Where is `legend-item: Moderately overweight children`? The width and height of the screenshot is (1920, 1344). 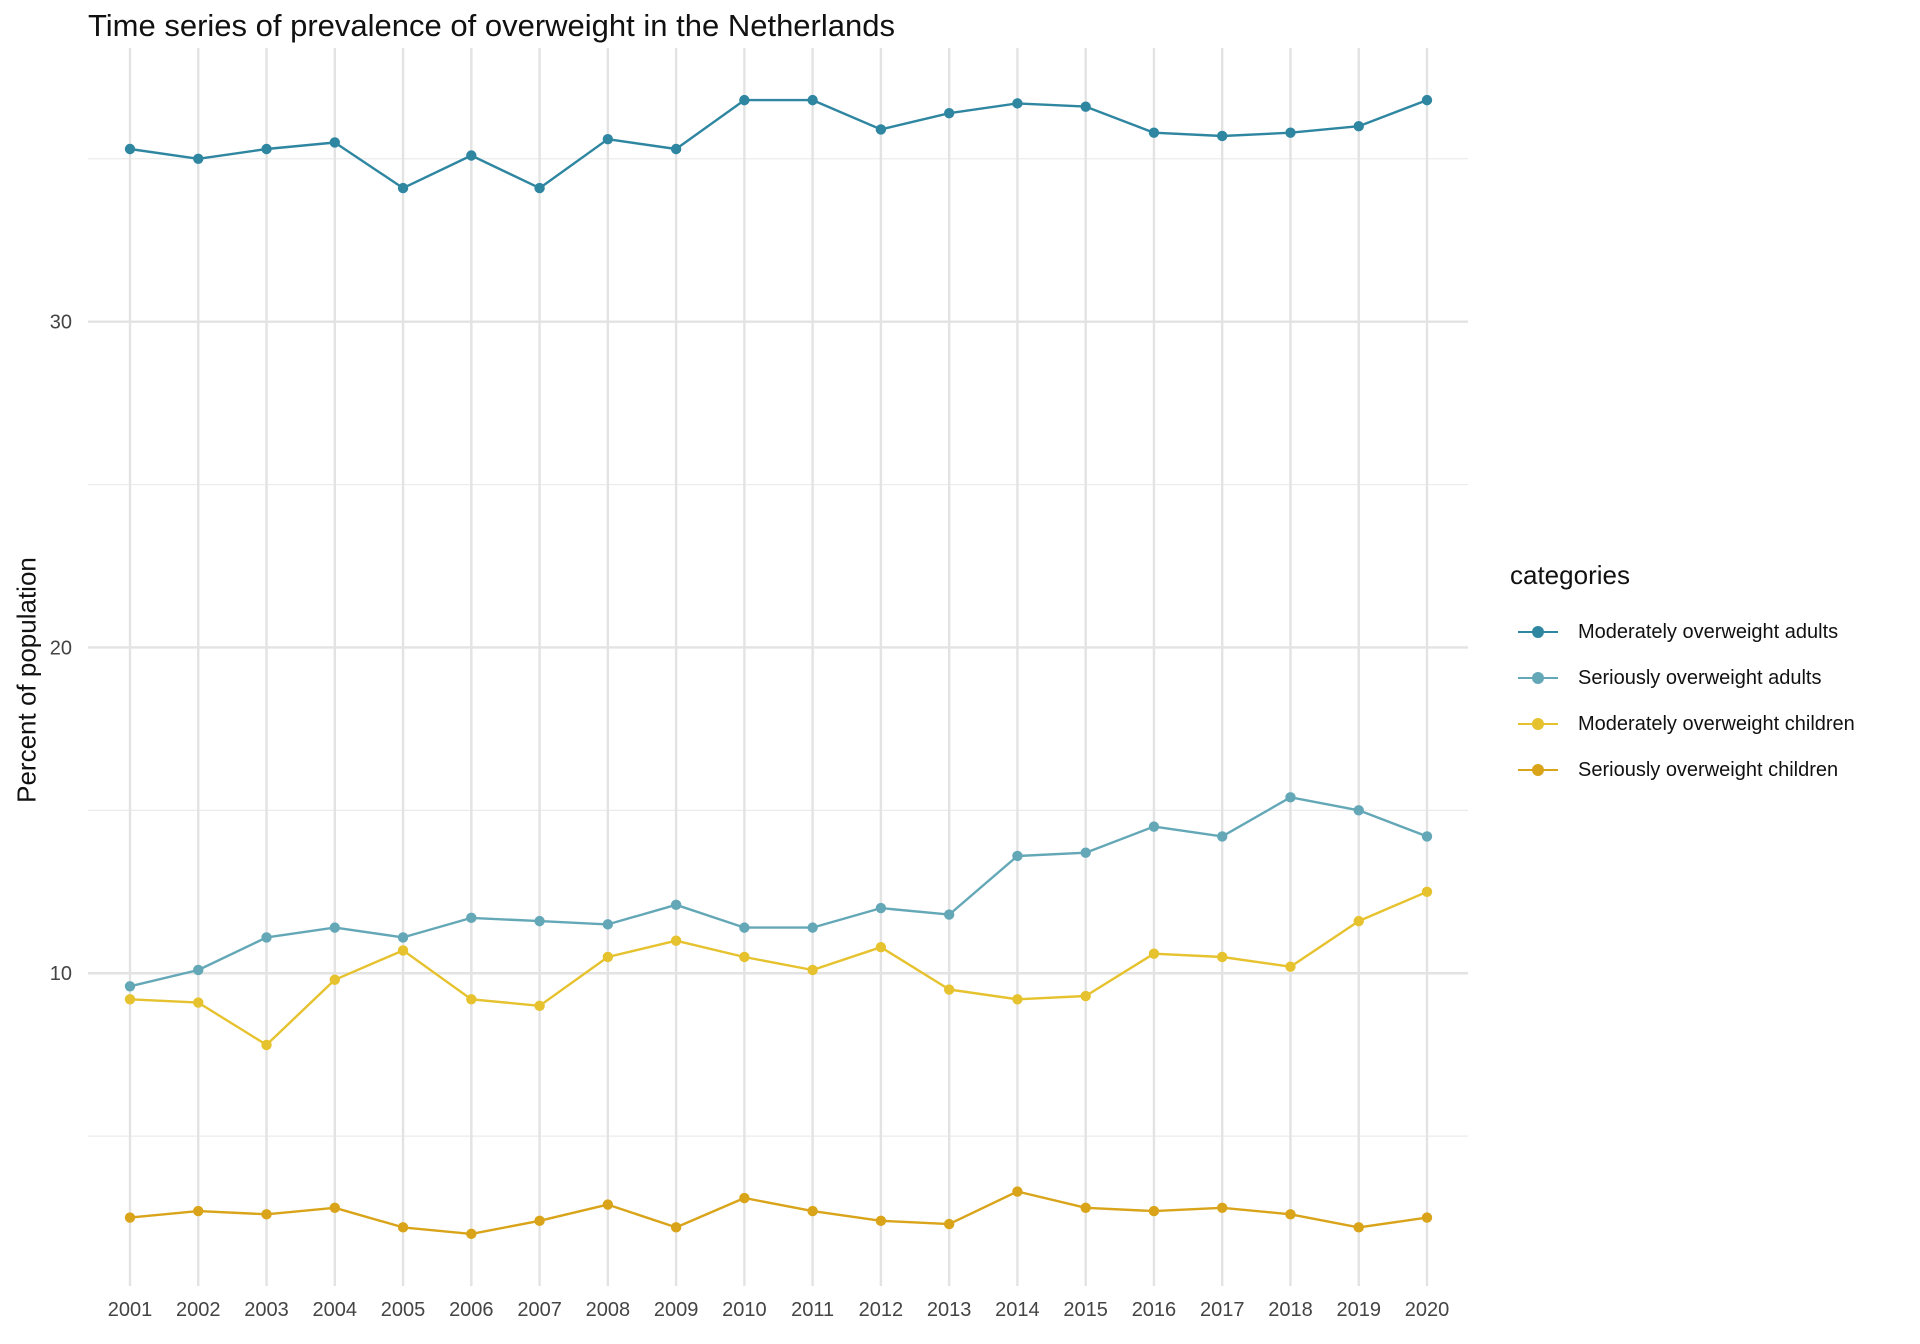 legend-item: Moderately overweight children is located at coordinates (1682, 724).